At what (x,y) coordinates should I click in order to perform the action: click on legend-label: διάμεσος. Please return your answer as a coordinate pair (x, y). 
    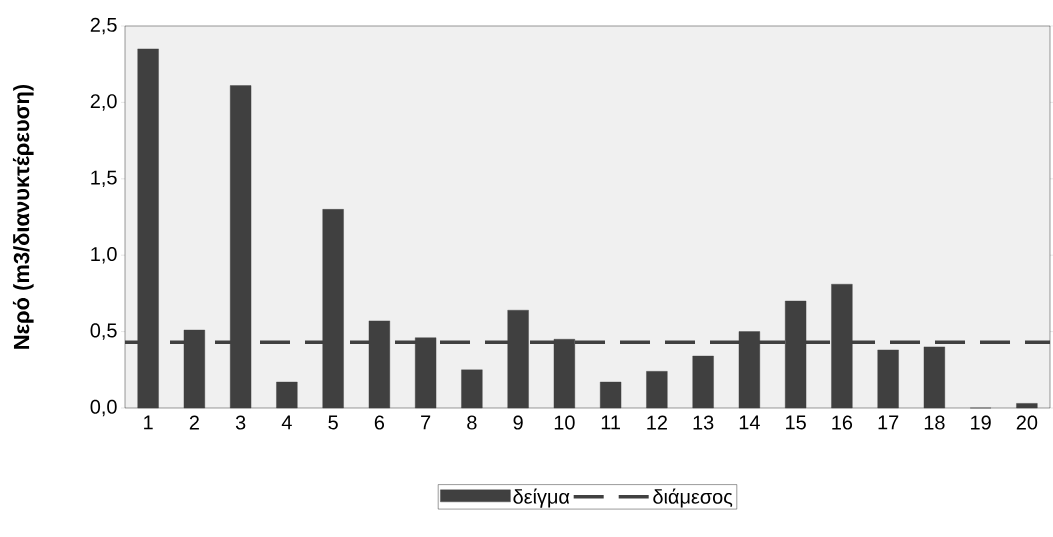
    Looking at the image, I should click on (693, 498).